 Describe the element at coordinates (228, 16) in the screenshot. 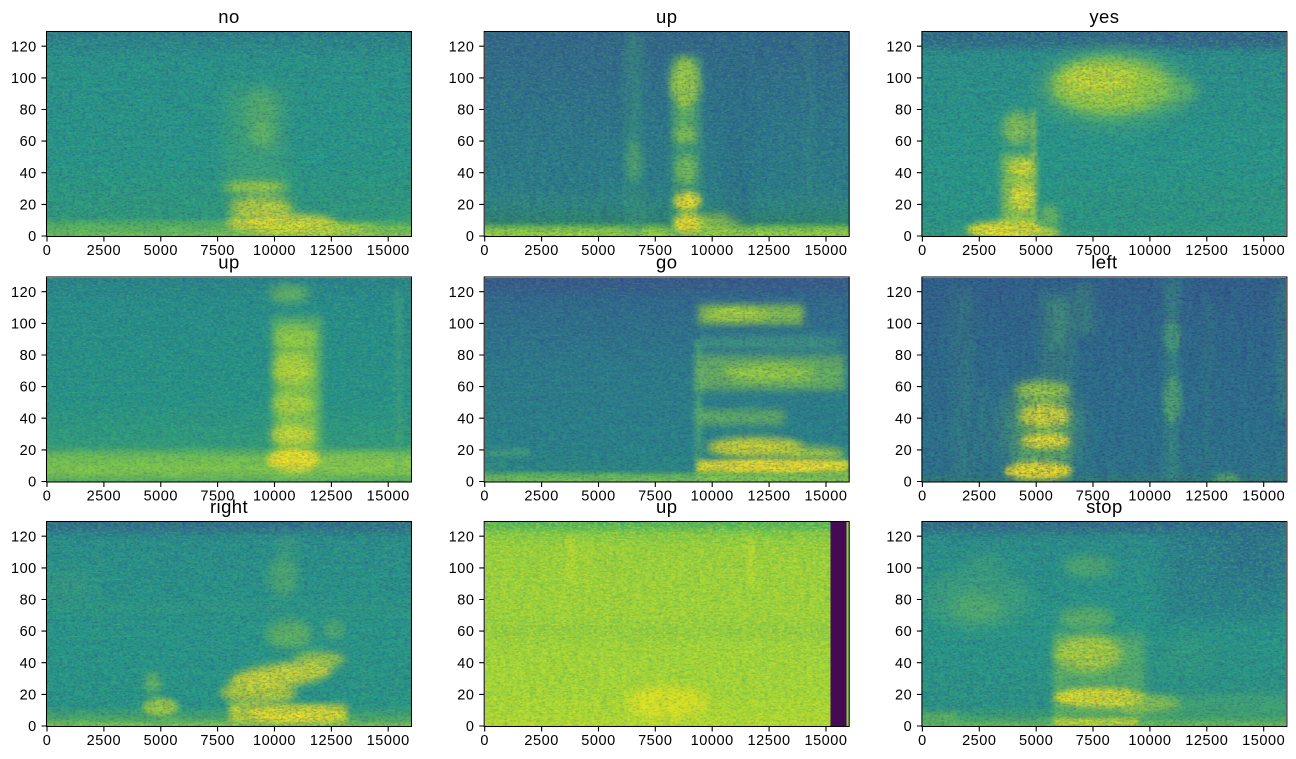

I see `svg-text: no` at that location.